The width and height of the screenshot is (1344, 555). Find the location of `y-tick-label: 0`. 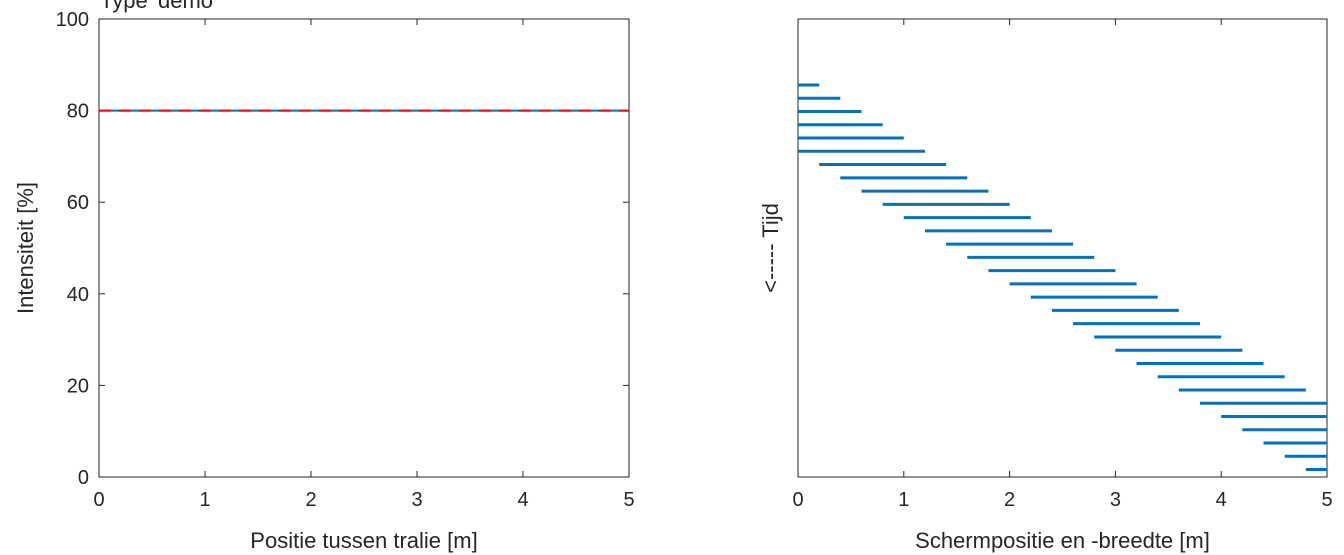

y-tick-label: 0 is located at coordinates (83, 478).